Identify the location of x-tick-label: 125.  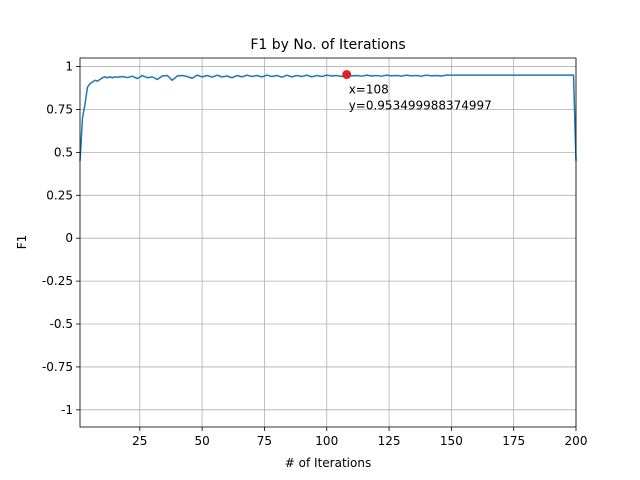
(389, 441).